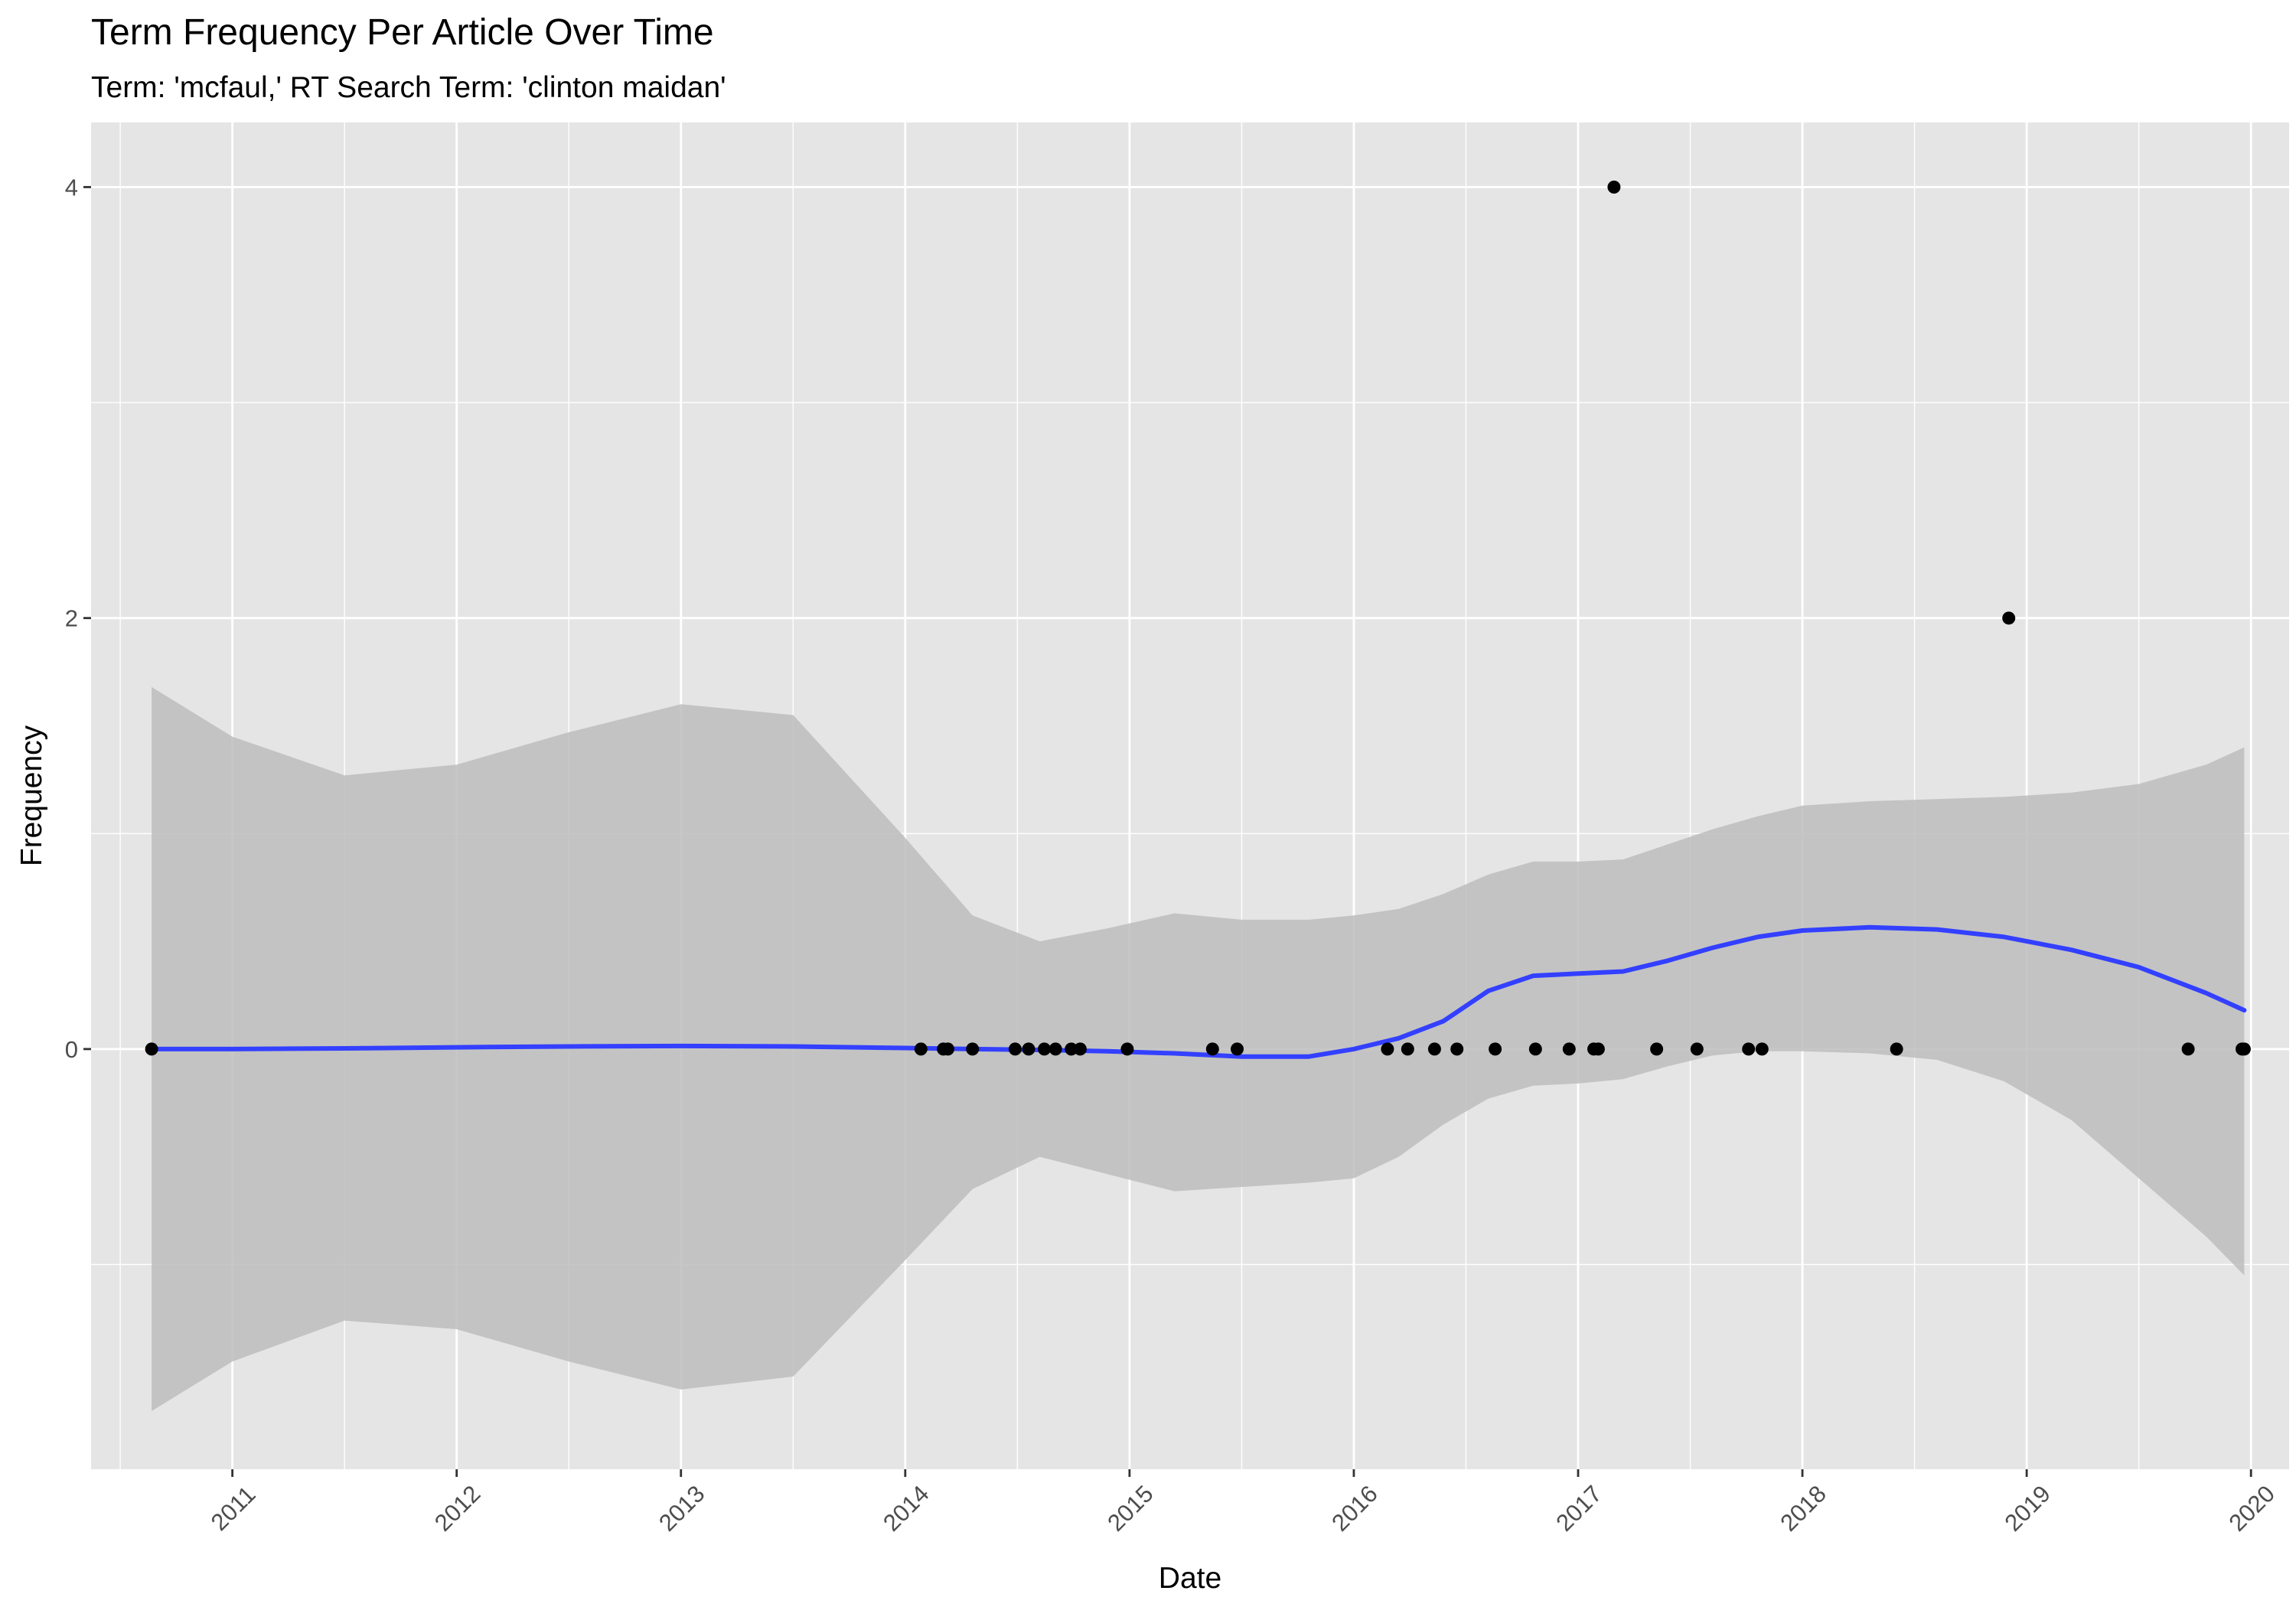 The image size is (2296, 1607). I want to click on x-axis-title: Date, so click(1190, 1578).